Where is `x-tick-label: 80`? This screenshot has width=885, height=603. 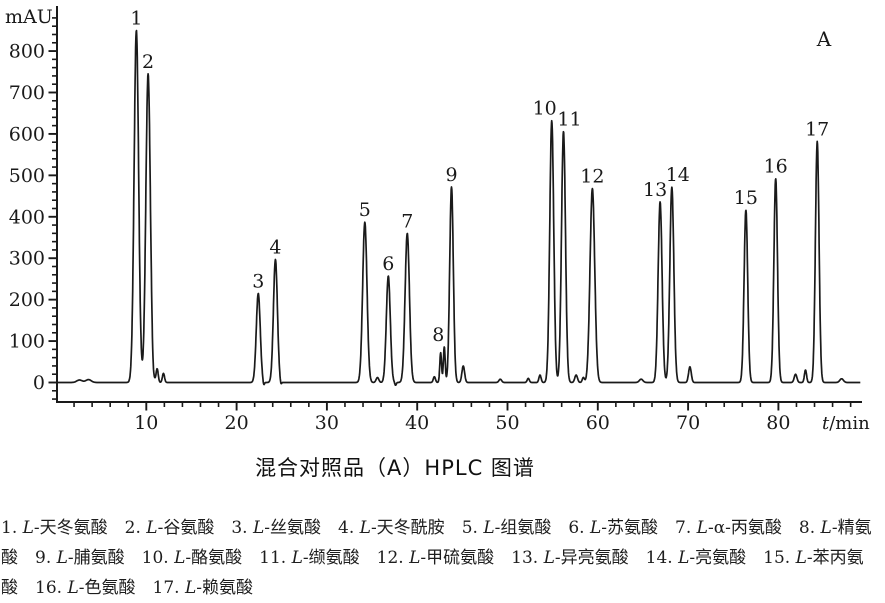 x-tick-label: 80 is located at coordinates (778, 423).